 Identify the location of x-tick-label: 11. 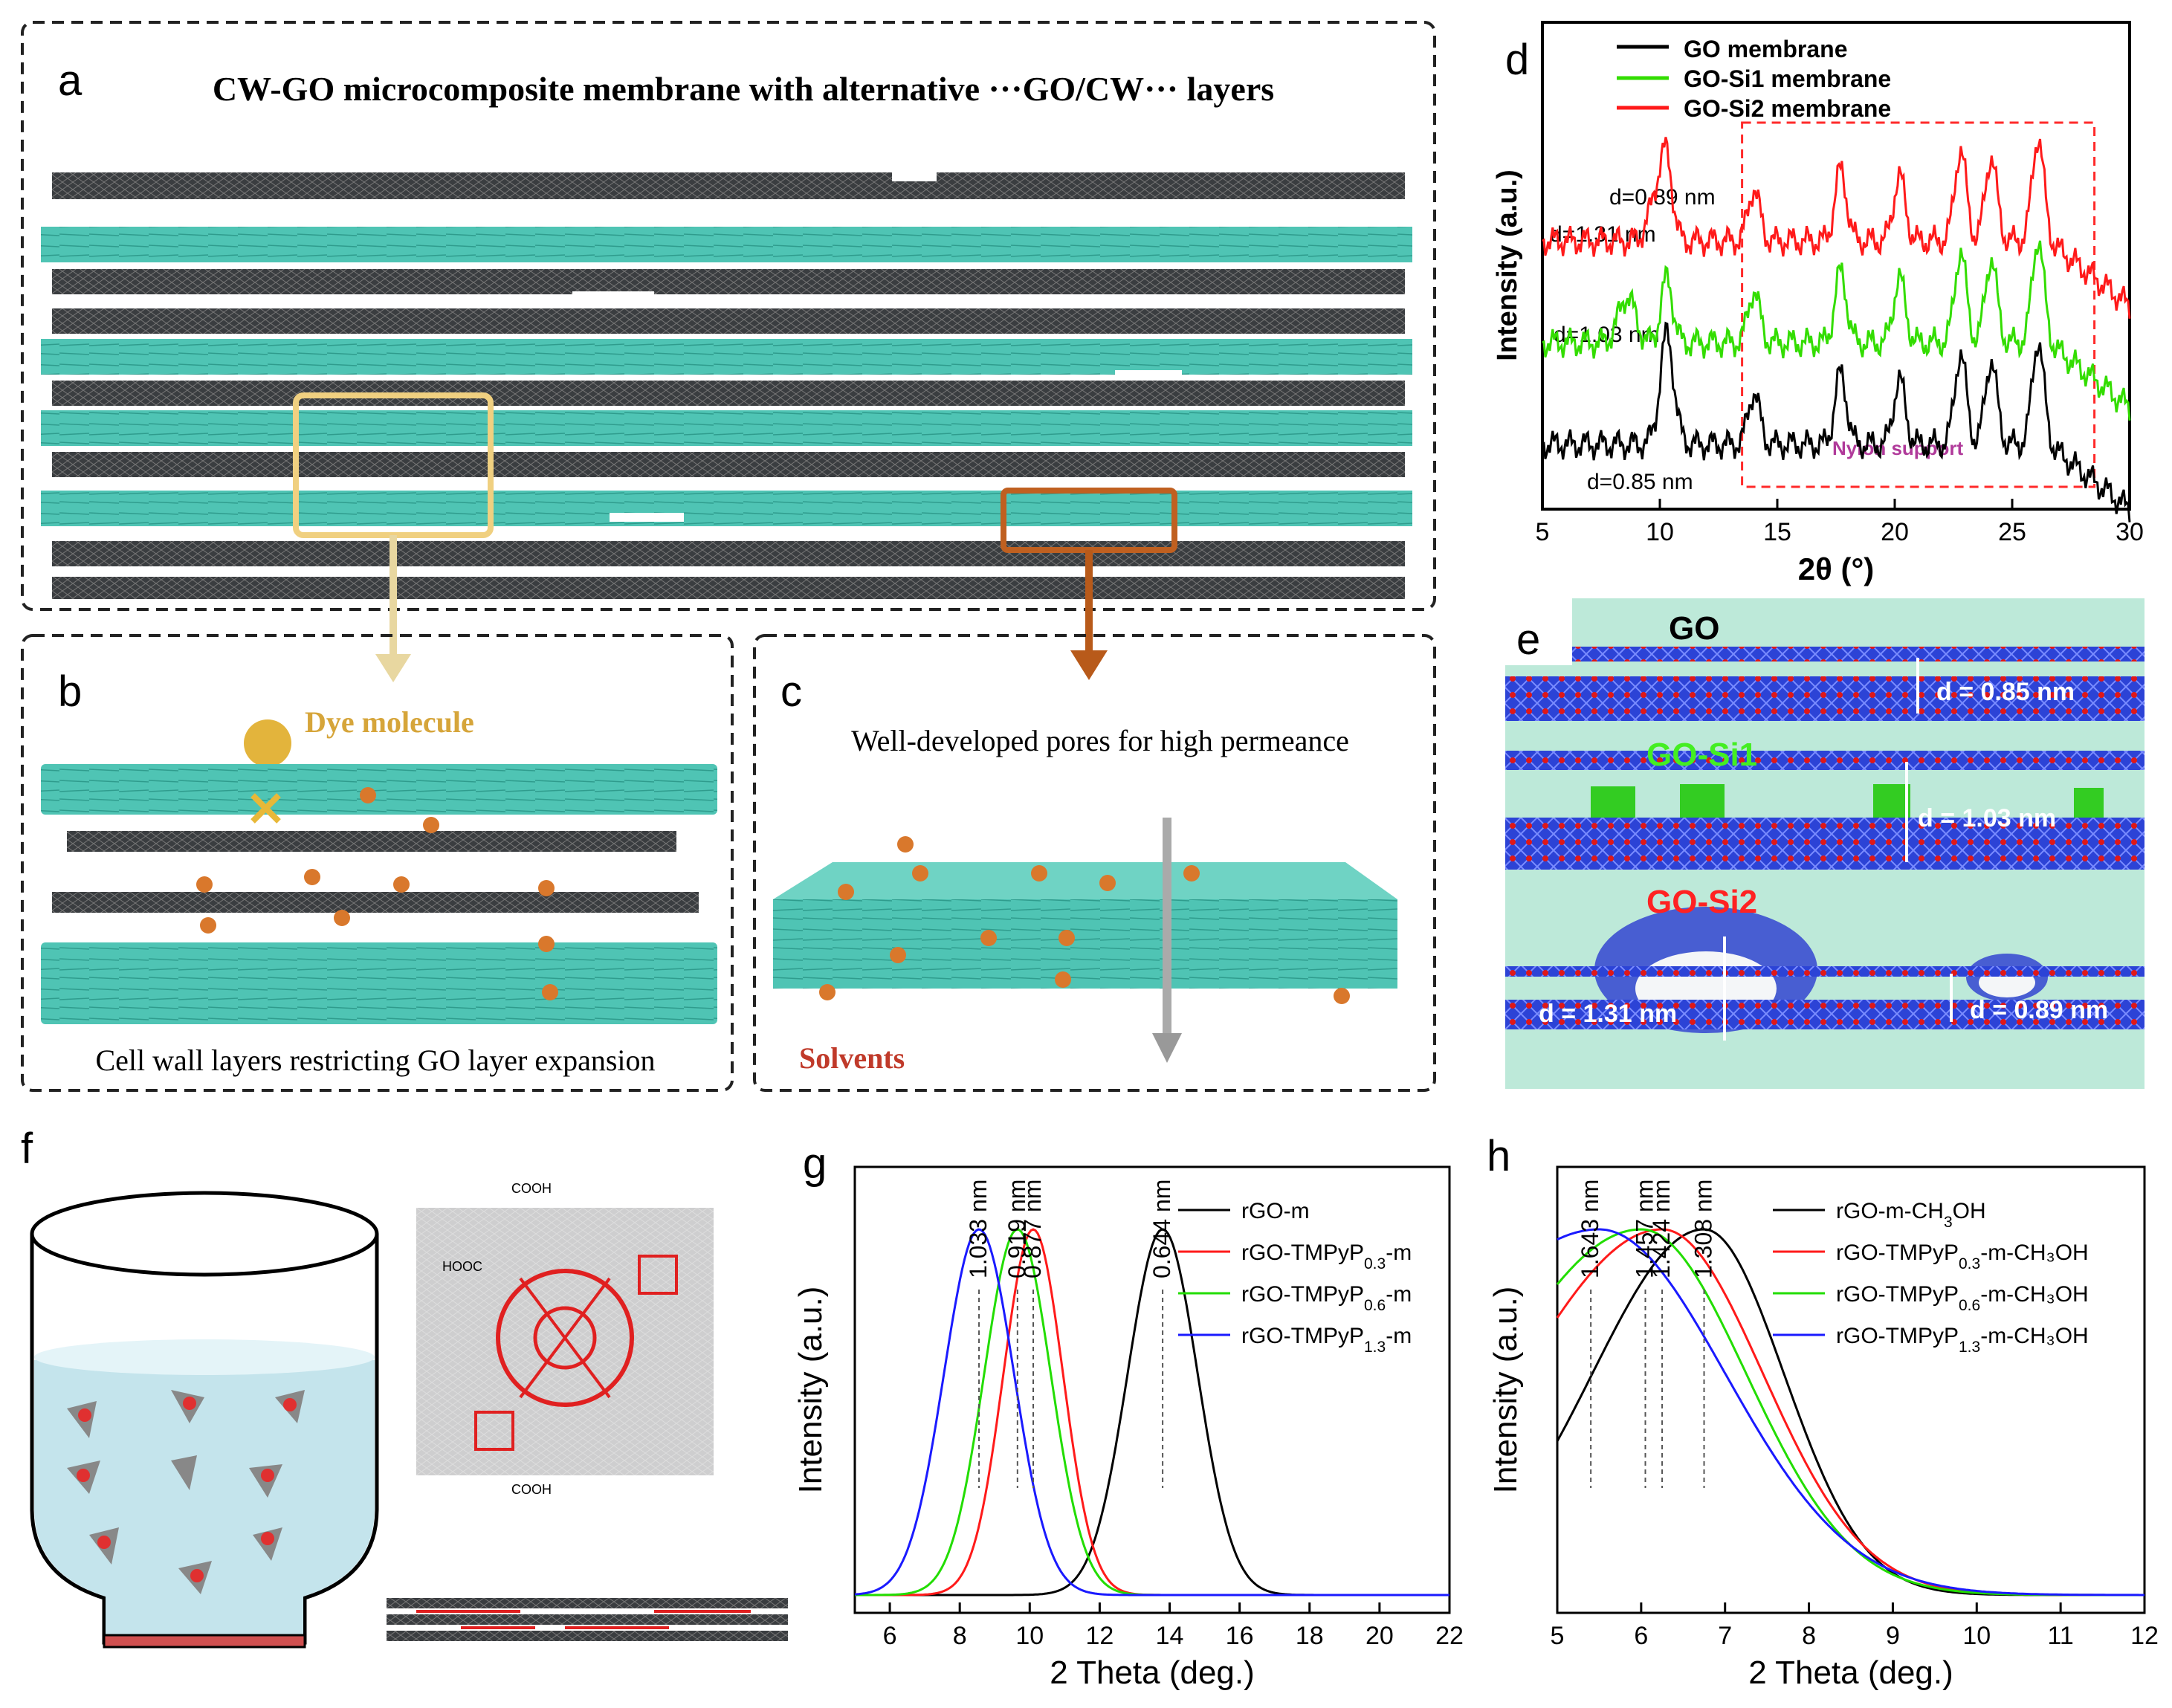
(2060, 1636).